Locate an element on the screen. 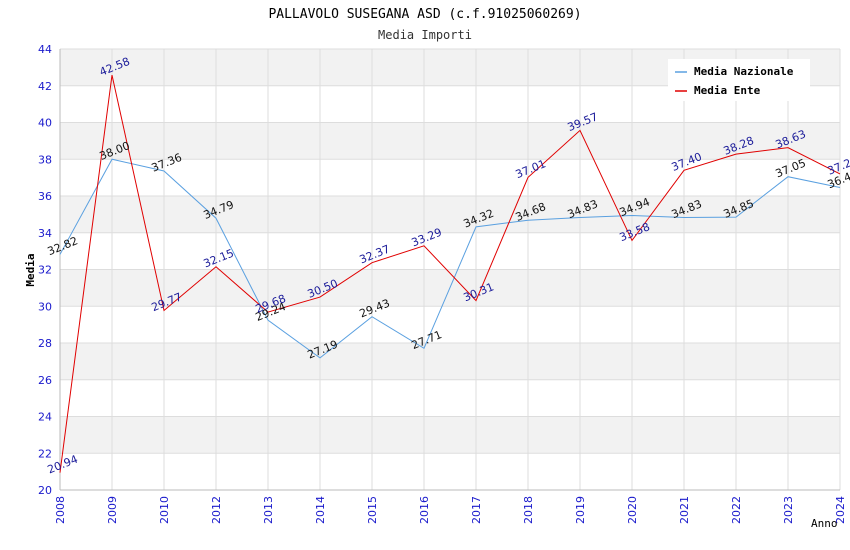 This screenshot has height=550, width=850. x-tick-label: 2010 is located at coordinates (164, 510).